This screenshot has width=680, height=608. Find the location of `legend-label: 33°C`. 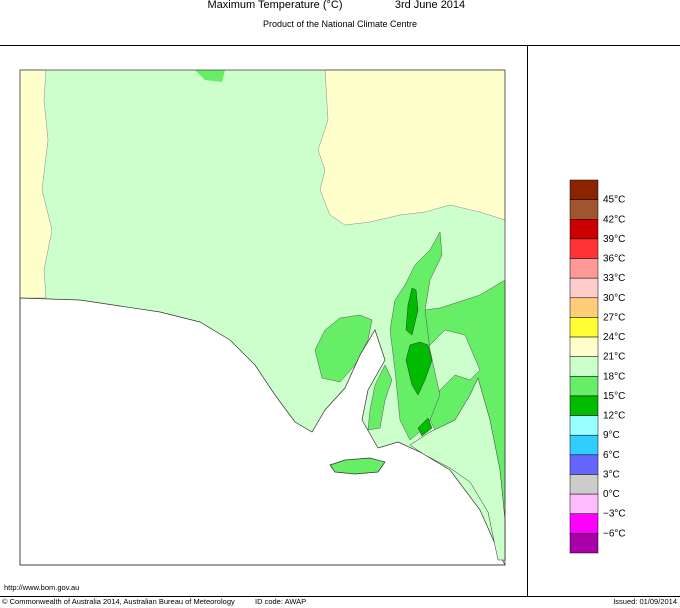

legend-label: 33°C is located at coordinates (614, 278).